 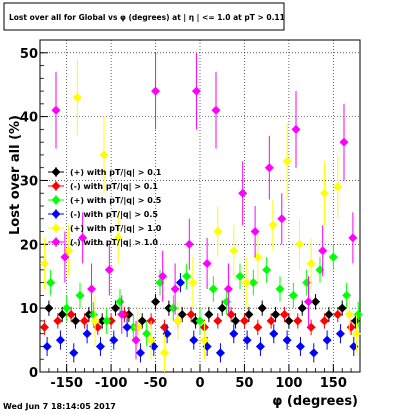 What do you see at coordinates (111, 383) in the screenshot?
I see `x-tick-label: -100` at bounding box center [111, 383].